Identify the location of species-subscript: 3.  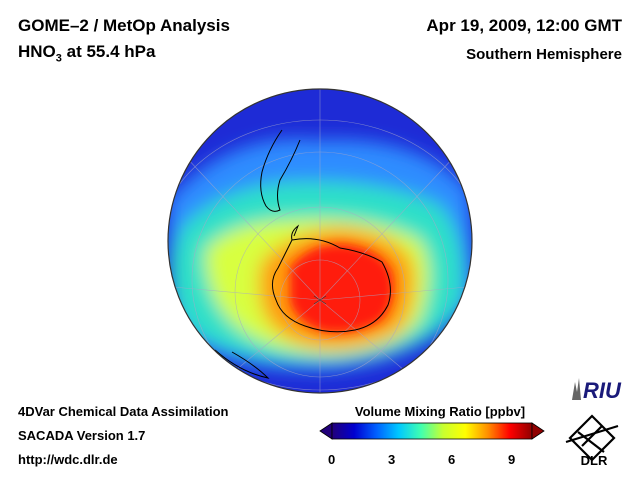
(58, 58).